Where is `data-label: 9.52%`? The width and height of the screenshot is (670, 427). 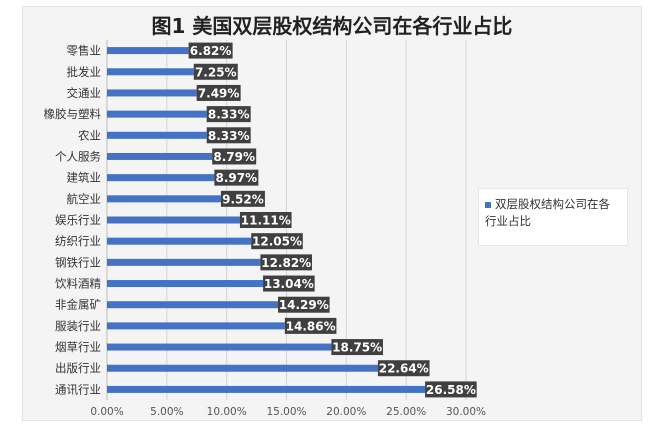 data-label: 9.52% is located at coordinates (243, 199).